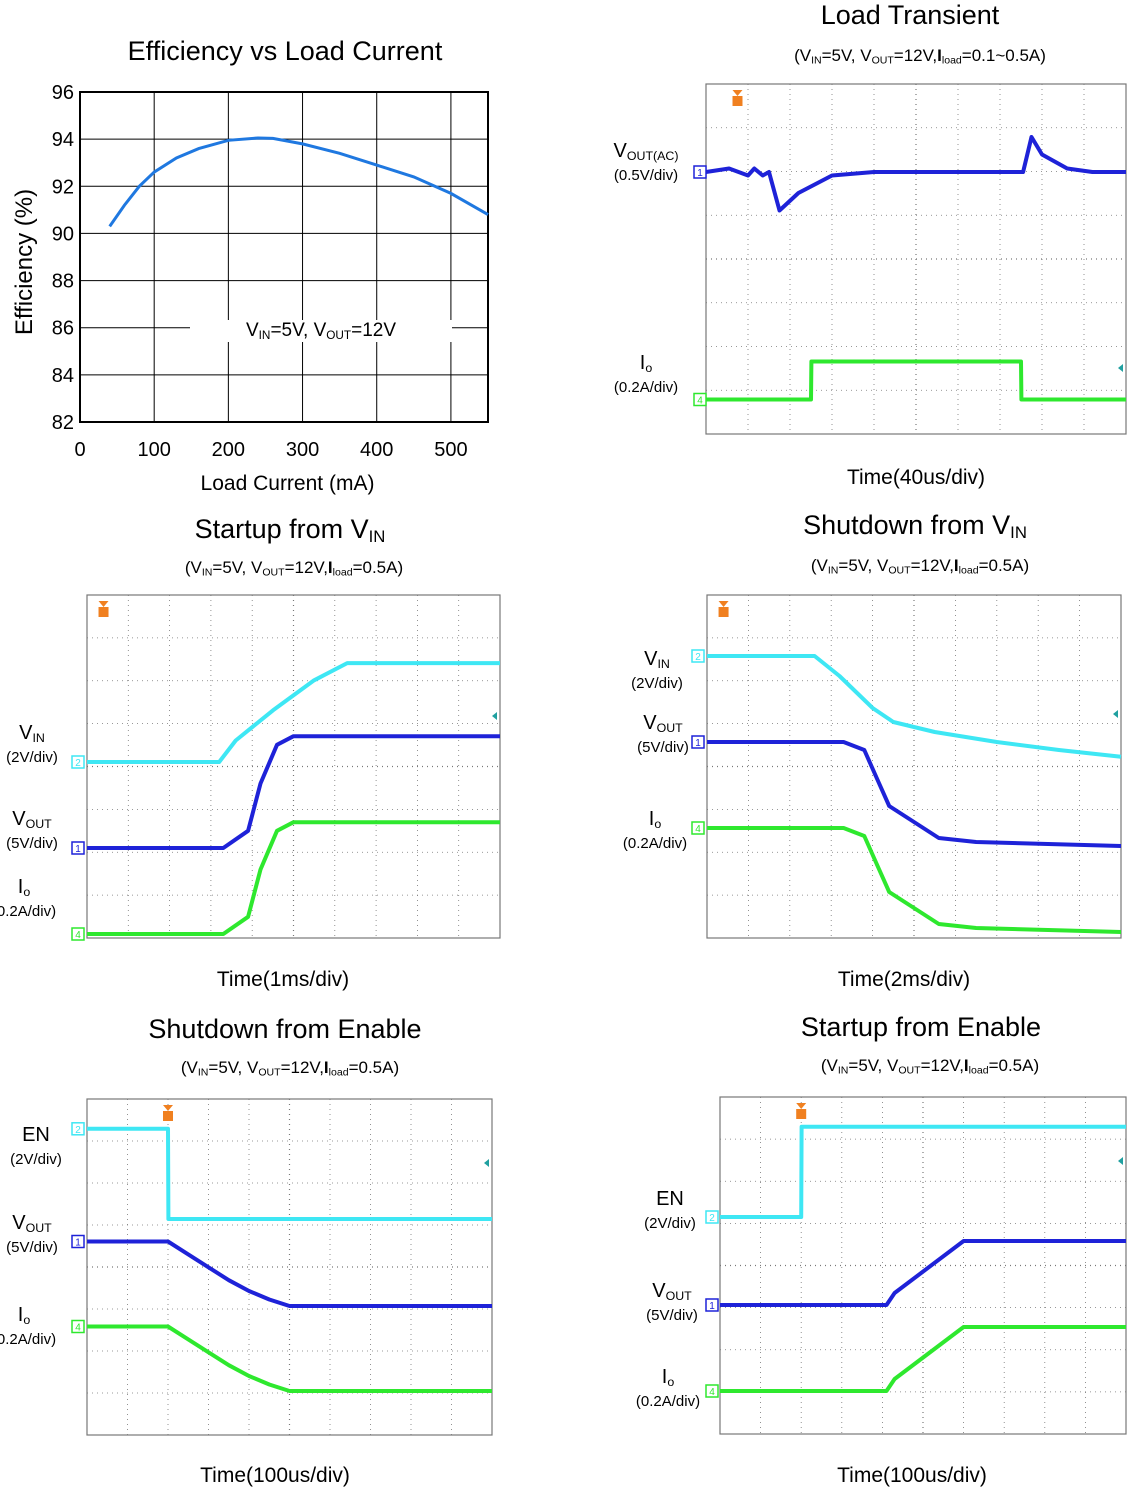 The image size is (1127, 1492). I want to click on shutdown-enable-channel-marker-label: 4, so click(78, 1328).